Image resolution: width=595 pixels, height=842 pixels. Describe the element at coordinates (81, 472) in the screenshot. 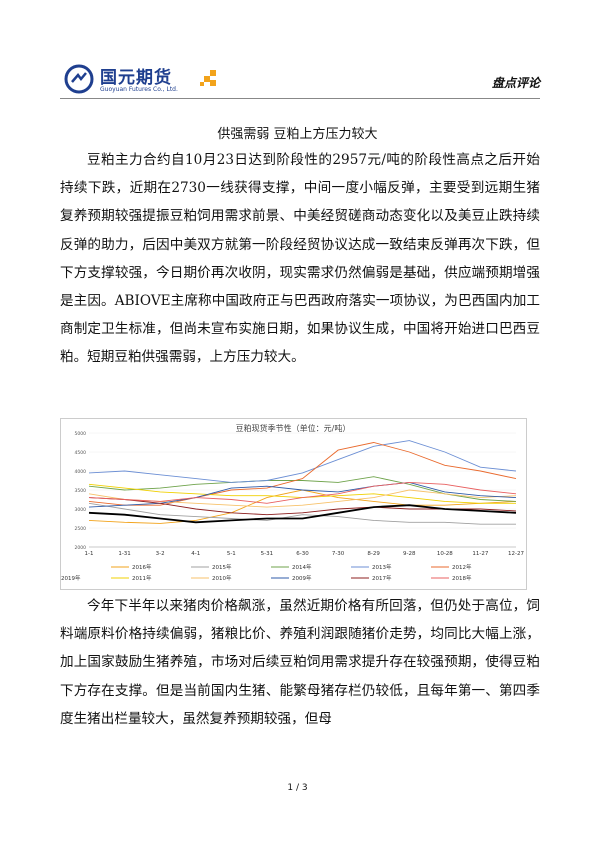

I see `y-tick-label: 4000` at that location.